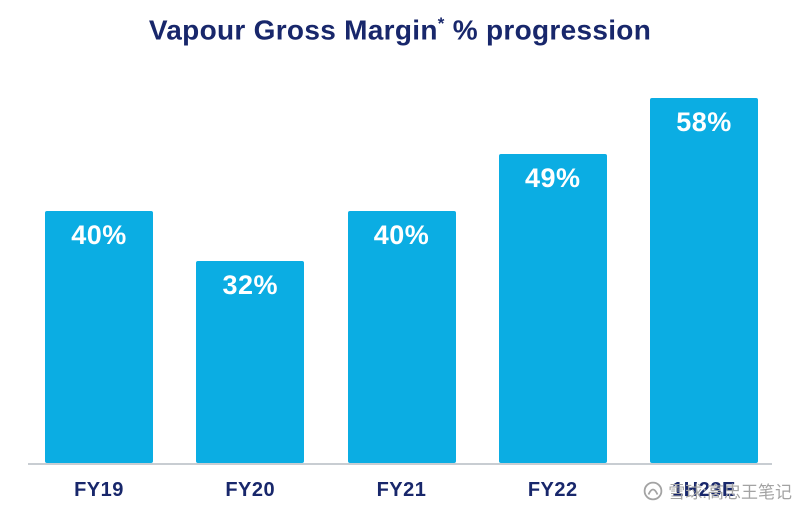 The width and height of the screenshot is (800, 514). What do you see at coordinates (653, 491) in the screenshot?
I see `xueqiu-logo-icon` at bounding box center [653, 491].